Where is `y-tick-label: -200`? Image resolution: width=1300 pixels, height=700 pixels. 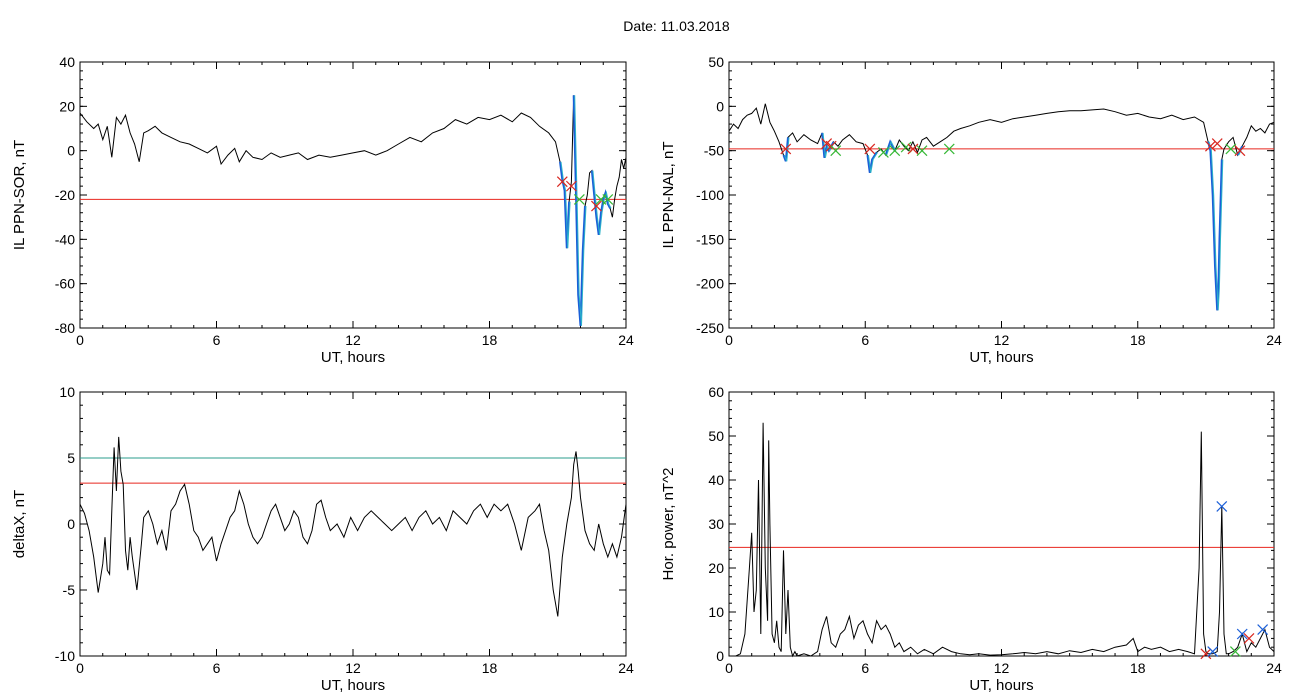
y-tick-label: -200 is located at coordinates (710, 284).